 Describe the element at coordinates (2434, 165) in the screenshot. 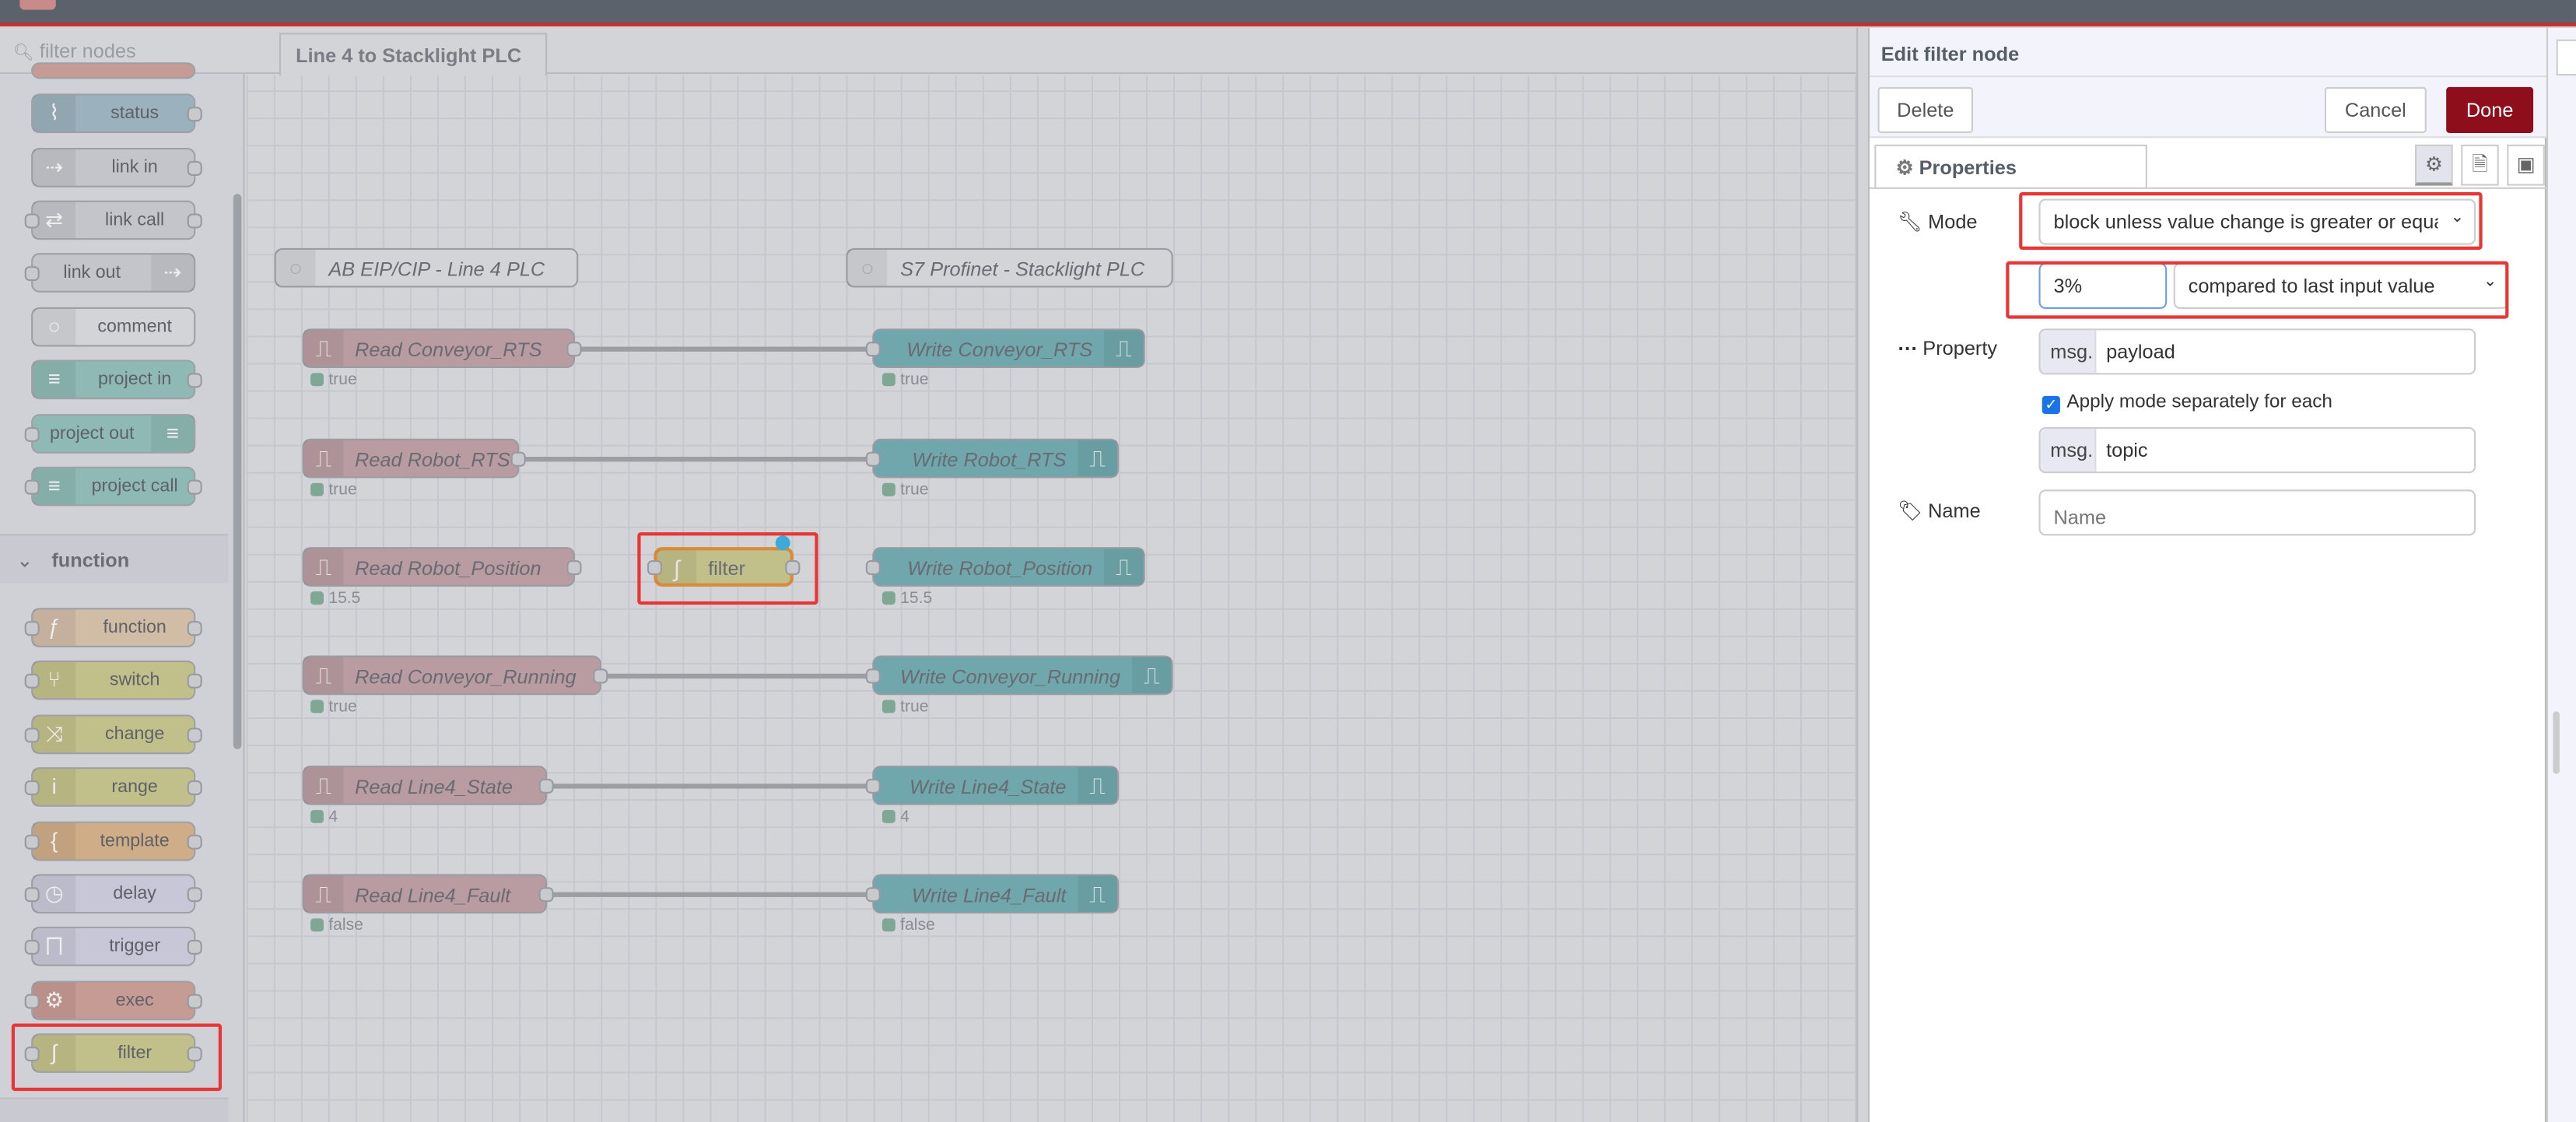

I see `settings-gear-icon: ⚙` at that location.